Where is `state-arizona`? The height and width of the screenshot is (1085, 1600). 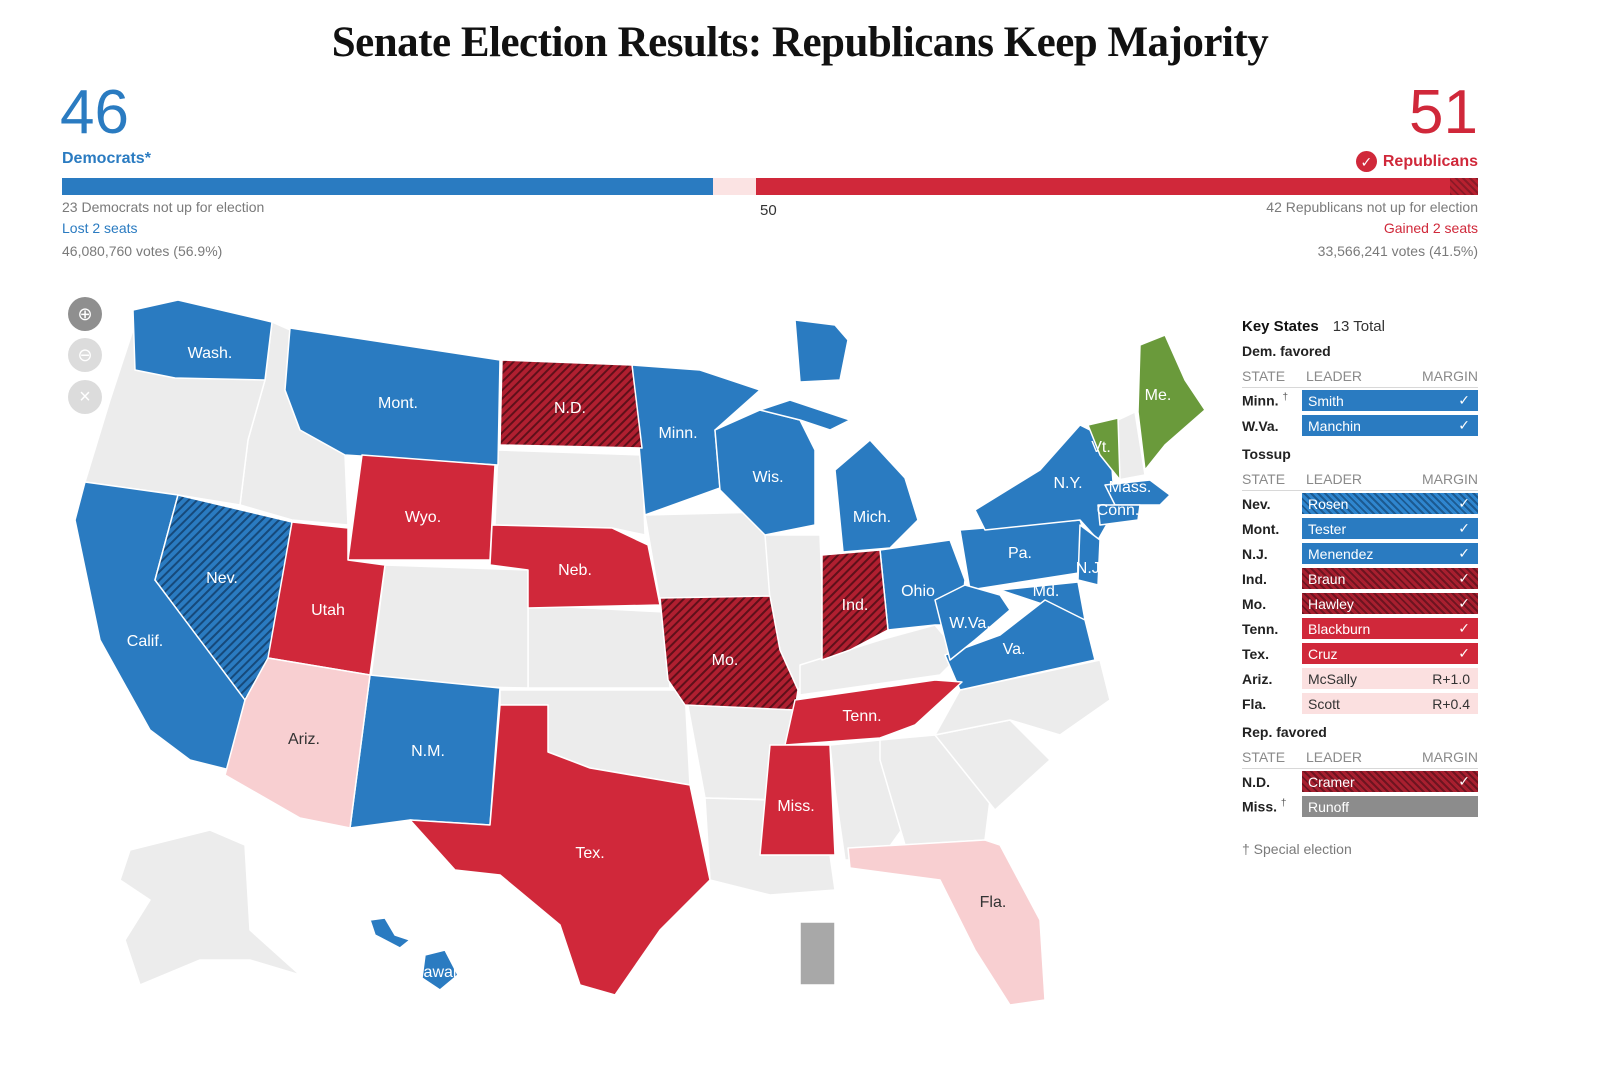 state-arizona is located at coordinates (297, 743).